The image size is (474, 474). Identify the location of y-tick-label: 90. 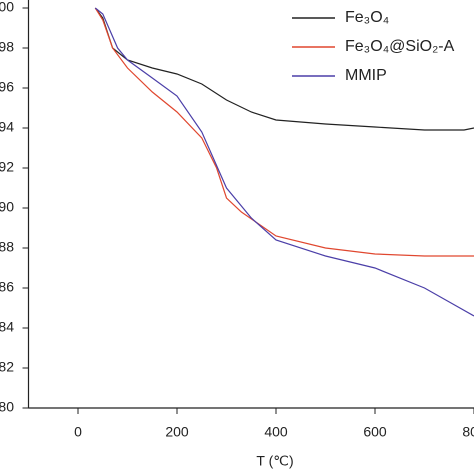
(7, 207).